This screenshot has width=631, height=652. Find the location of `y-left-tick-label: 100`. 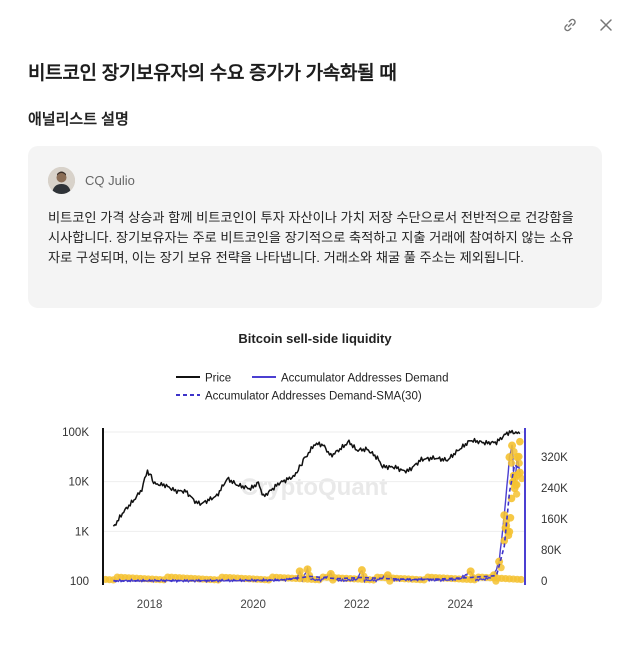

y-left-tick-label: 100 is located at coordinates (79, 582).